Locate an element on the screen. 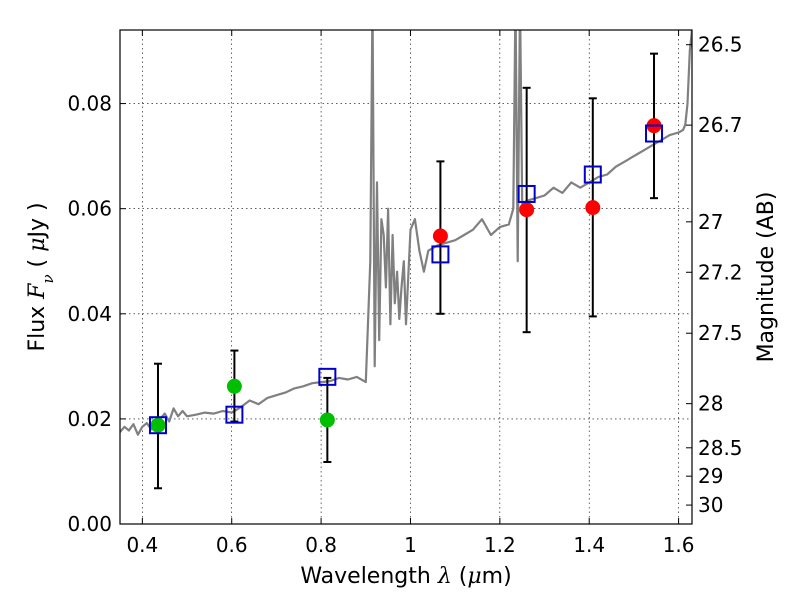 Image resolution: width=800 pixels, height=600 pixels. x-tick-label: 1 is located at coordinates (410, 545).